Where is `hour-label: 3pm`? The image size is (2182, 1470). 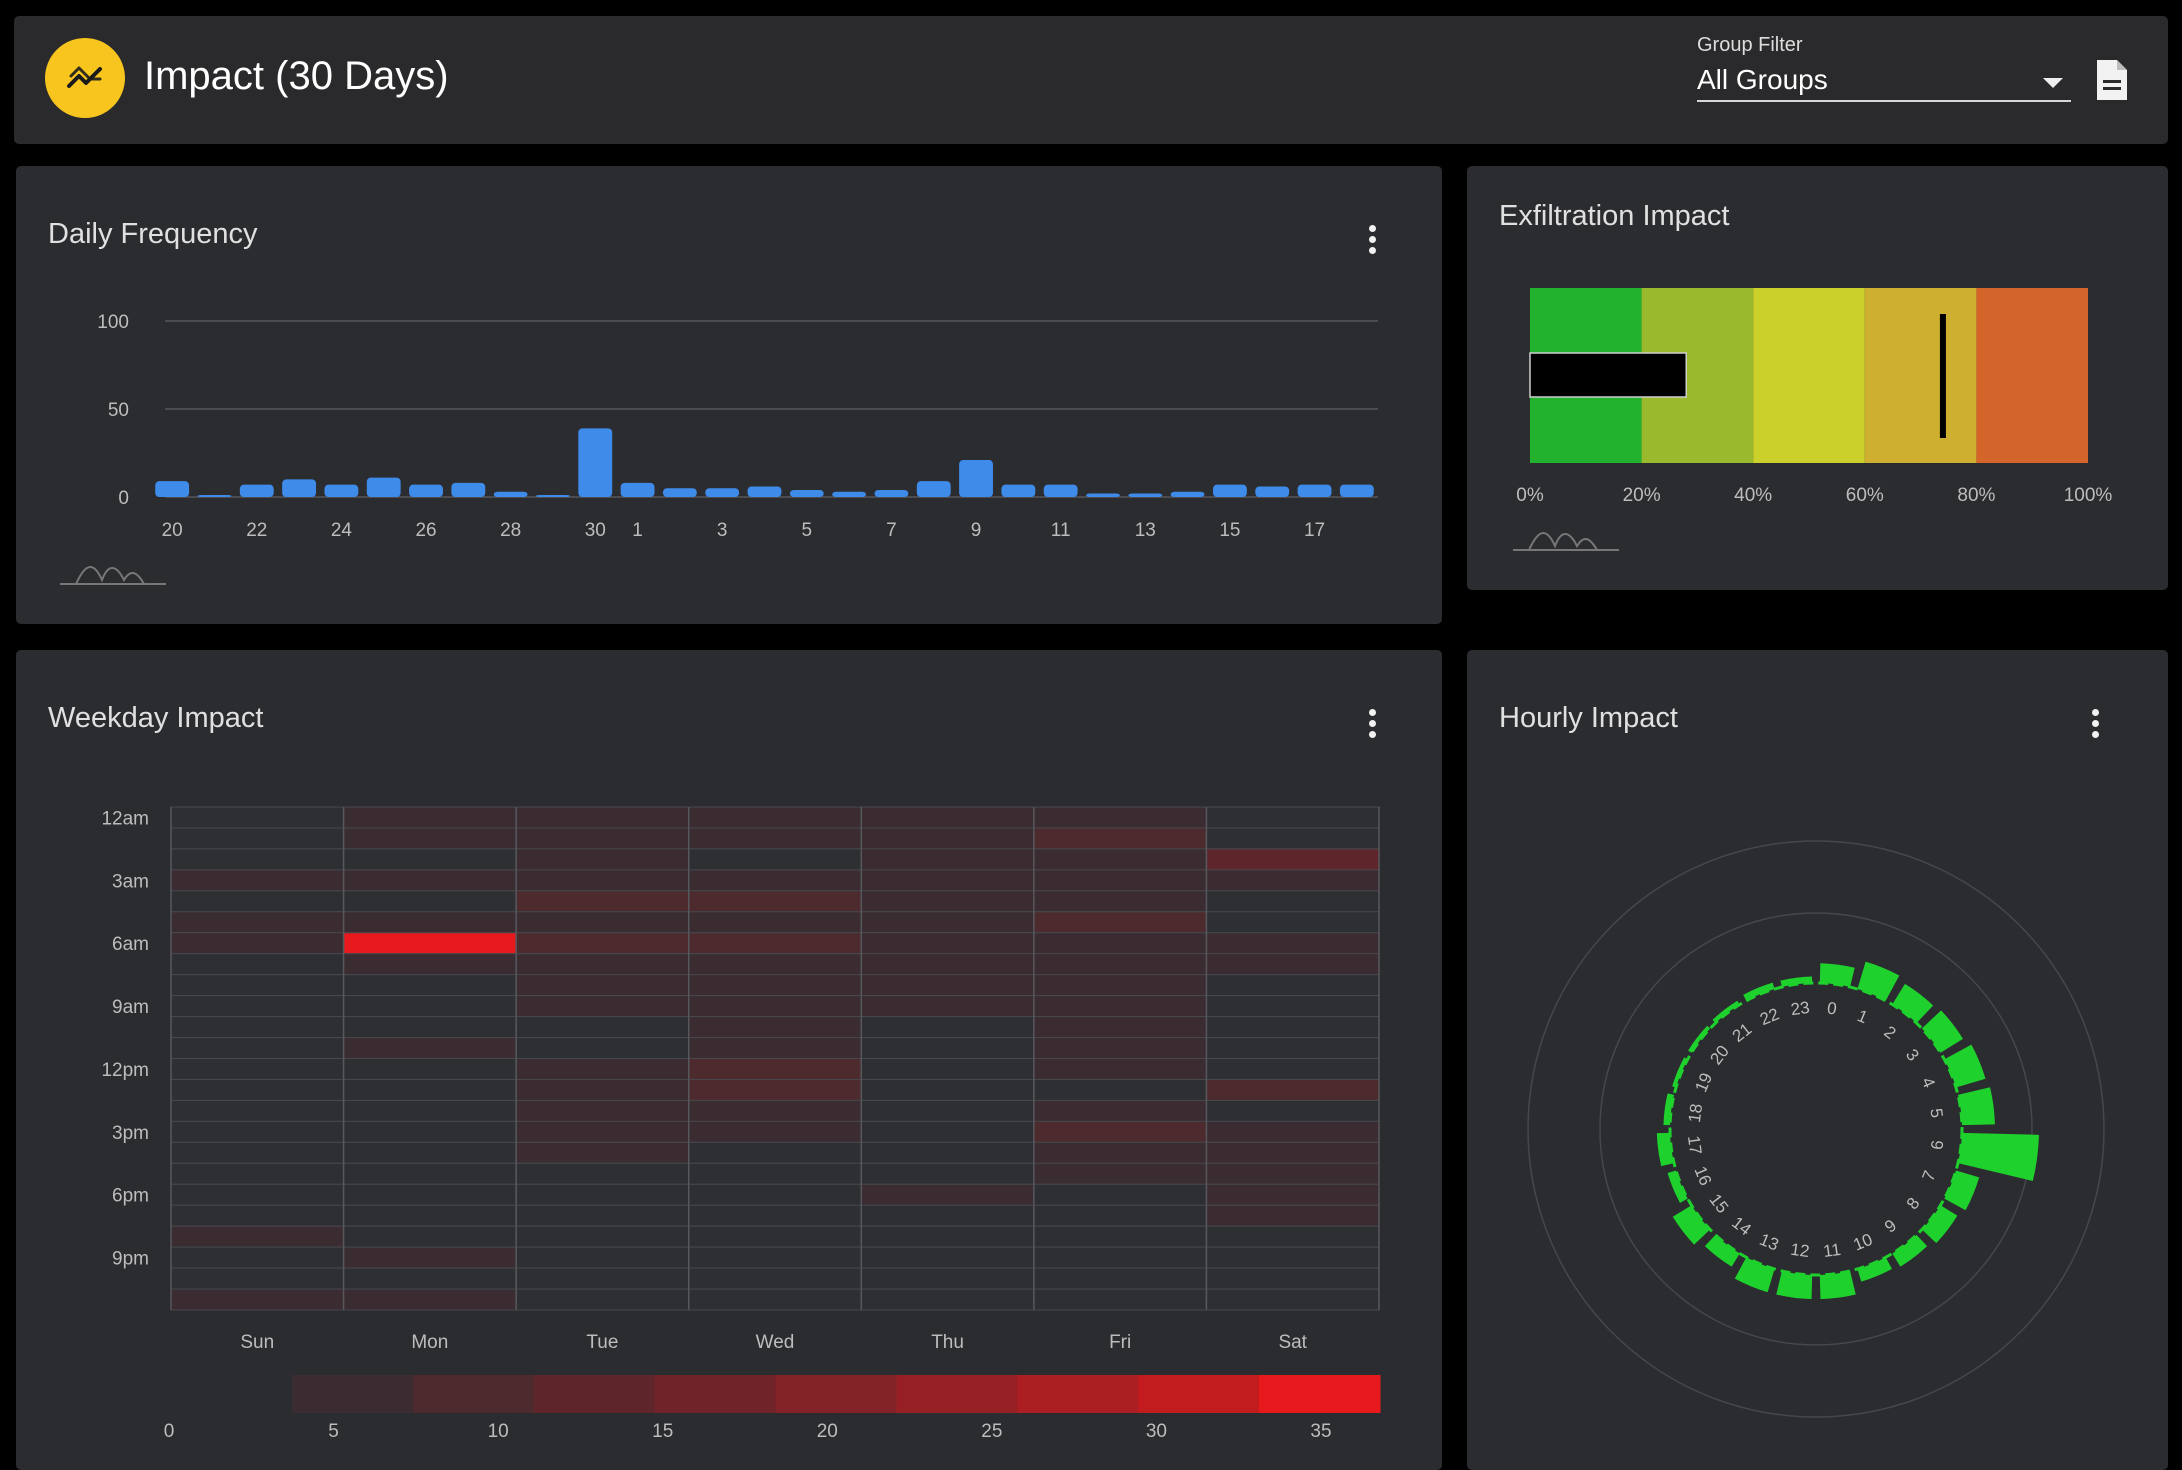
hour-label: 3pm is located at coordinates (130, 1133).